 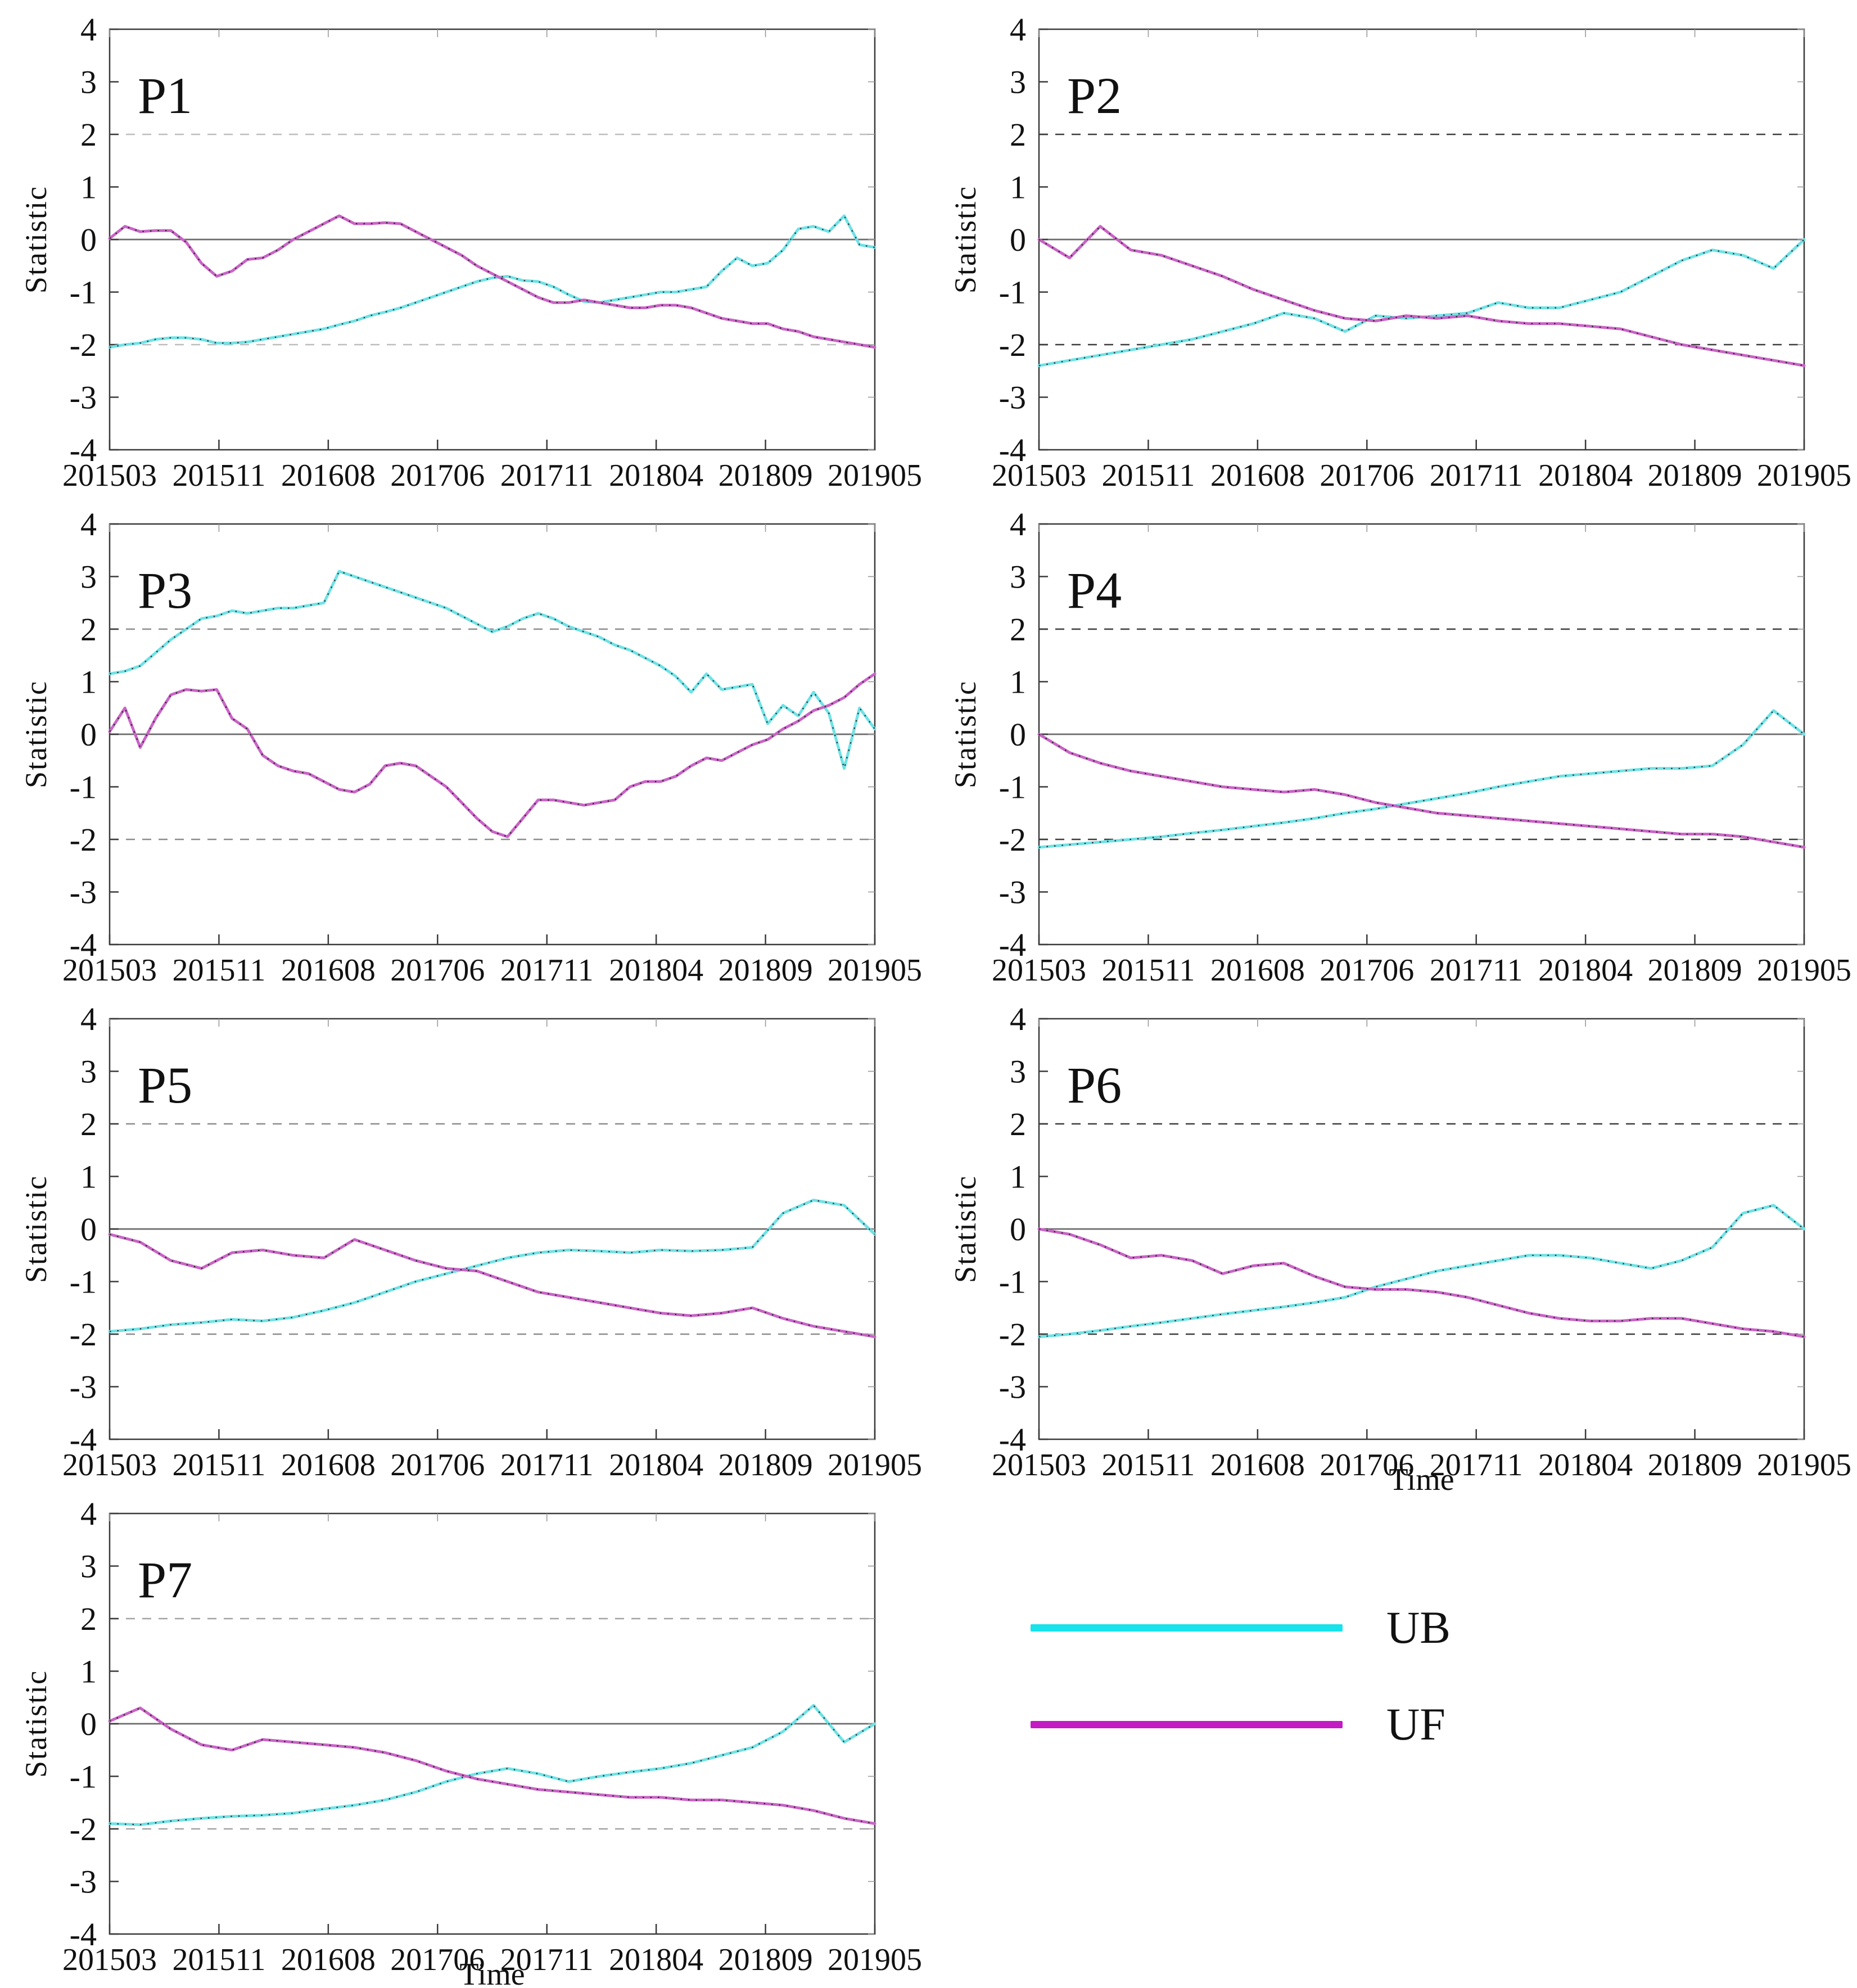 What do you see at coordinates (88, 577) in the screenshot?
I see `y-tick-label: 3` at bounding box center [88, 577].